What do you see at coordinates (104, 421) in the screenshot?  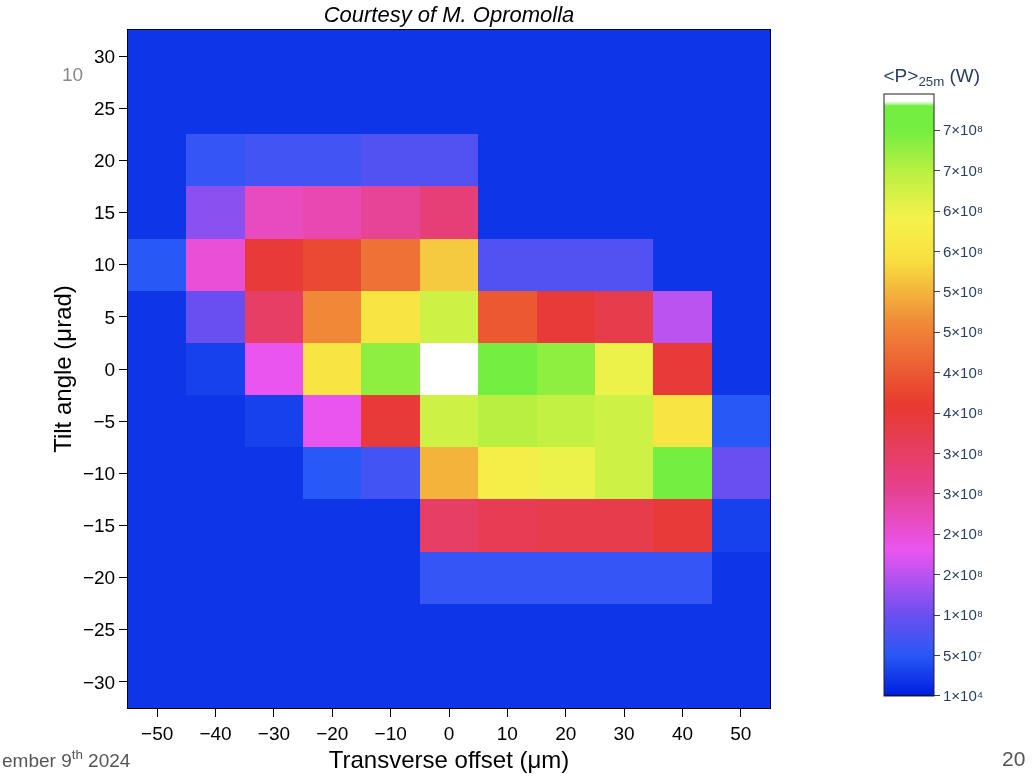 I see `y-tick-label: −5` at bounding box center [104, 421].